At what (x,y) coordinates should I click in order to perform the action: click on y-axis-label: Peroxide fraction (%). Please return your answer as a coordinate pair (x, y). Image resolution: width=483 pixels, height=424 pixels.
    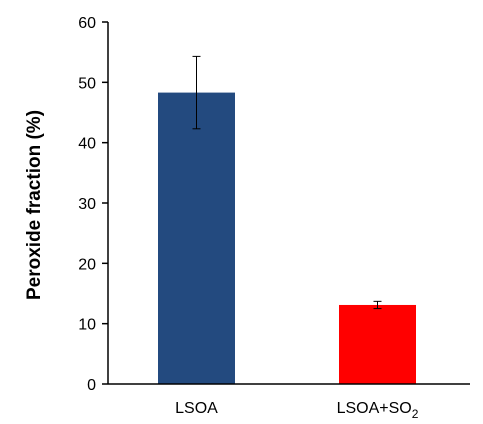
    Looking at the image, I should click on (34, 205).